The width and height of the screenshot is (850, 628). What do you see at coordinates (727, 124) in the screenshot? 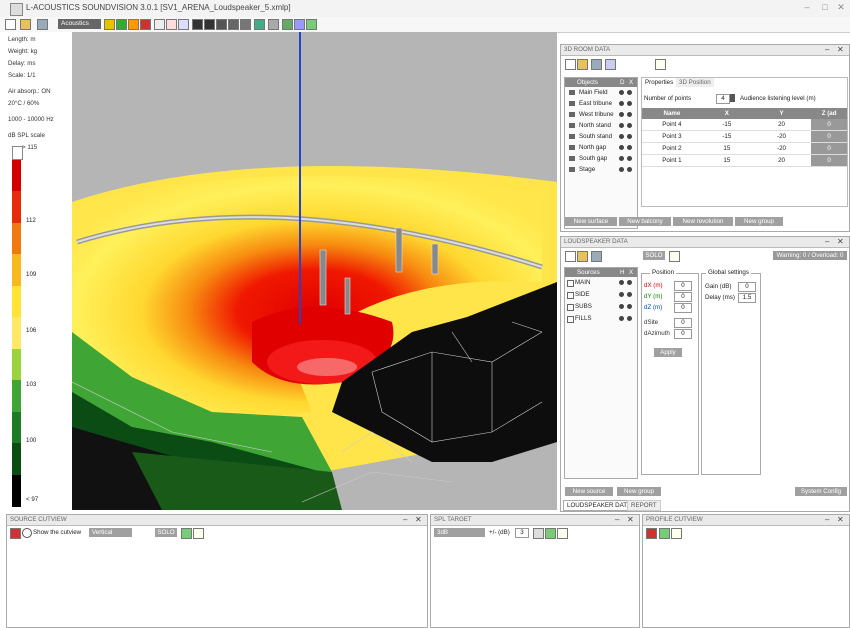
I see `table-cell: -15` at bounding box center [727, 124].